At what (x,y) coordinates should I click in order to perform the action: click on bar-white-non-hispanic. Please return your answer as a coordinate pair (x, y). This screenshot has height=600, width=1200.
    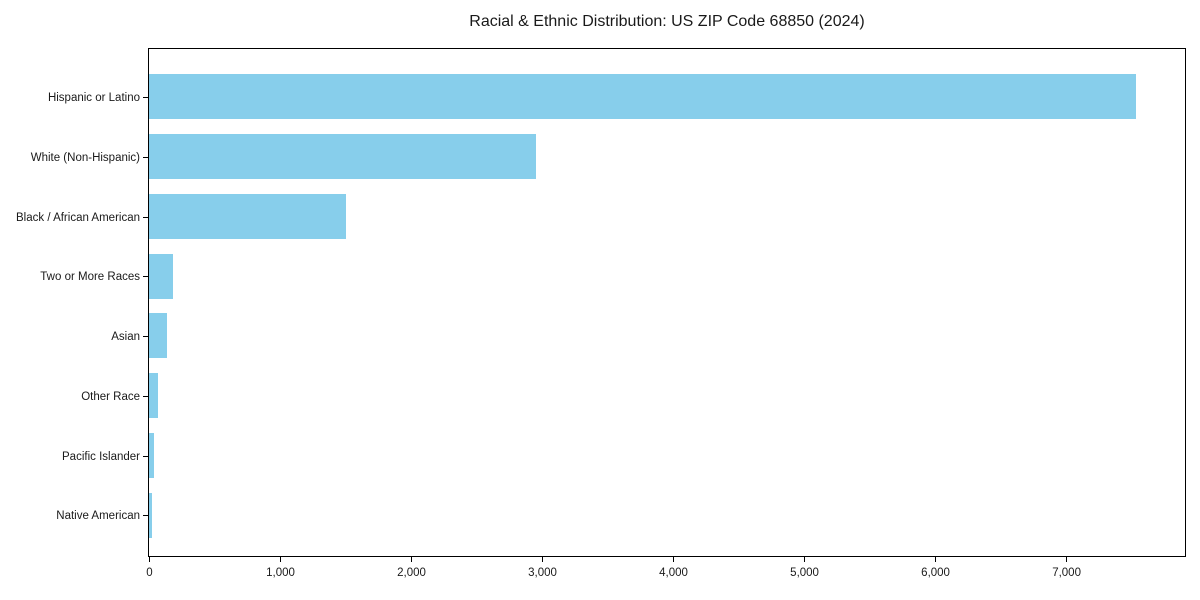
    Looking at the image, I should click on (342, 157).